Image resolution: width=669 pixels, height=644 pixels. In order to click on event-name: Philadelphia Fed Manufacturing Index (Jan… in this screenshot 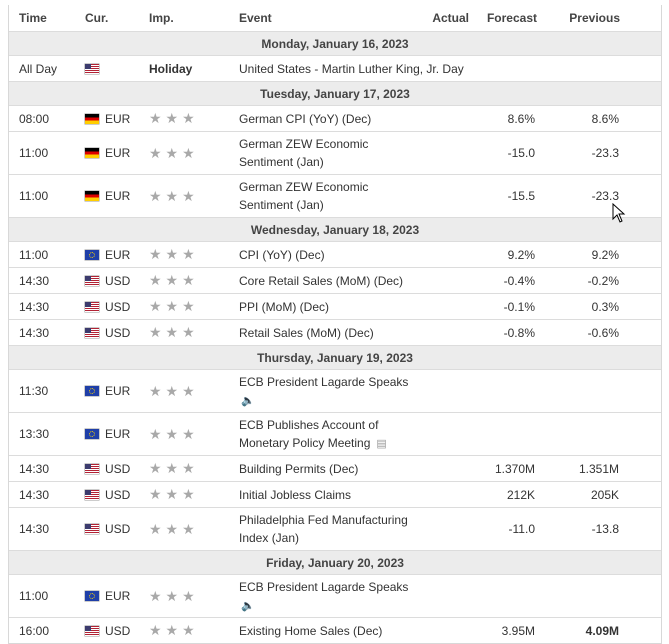, I will do `click(323, 529)`.